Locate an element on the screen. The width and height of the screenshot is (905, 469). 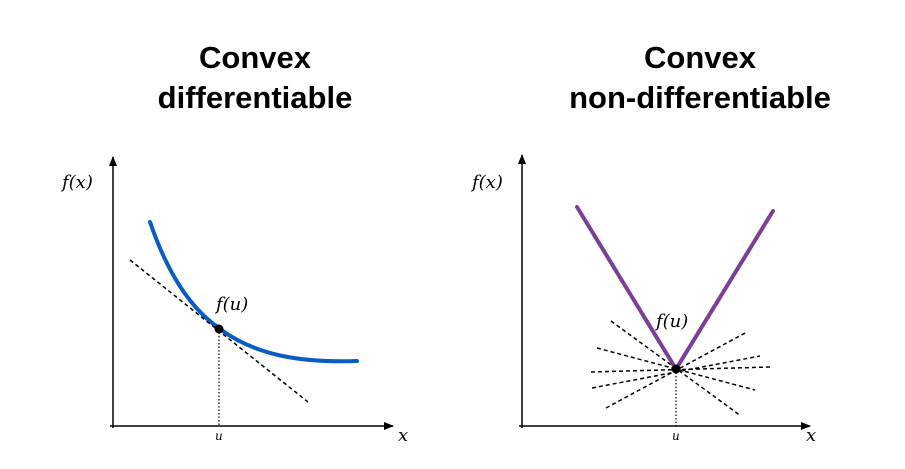
panel-left-title-line1: Convex is located at coordinates (255, 57).